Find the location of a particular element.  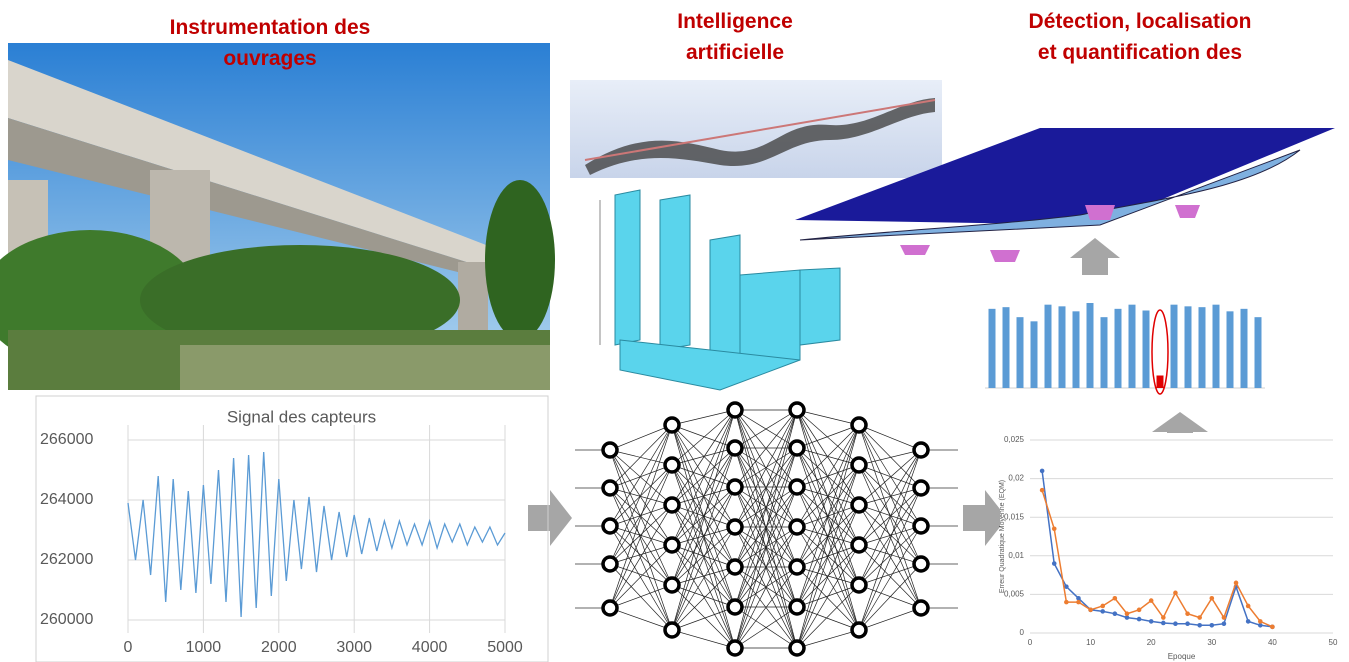

error-frame is located at coordinates (1170, 547).